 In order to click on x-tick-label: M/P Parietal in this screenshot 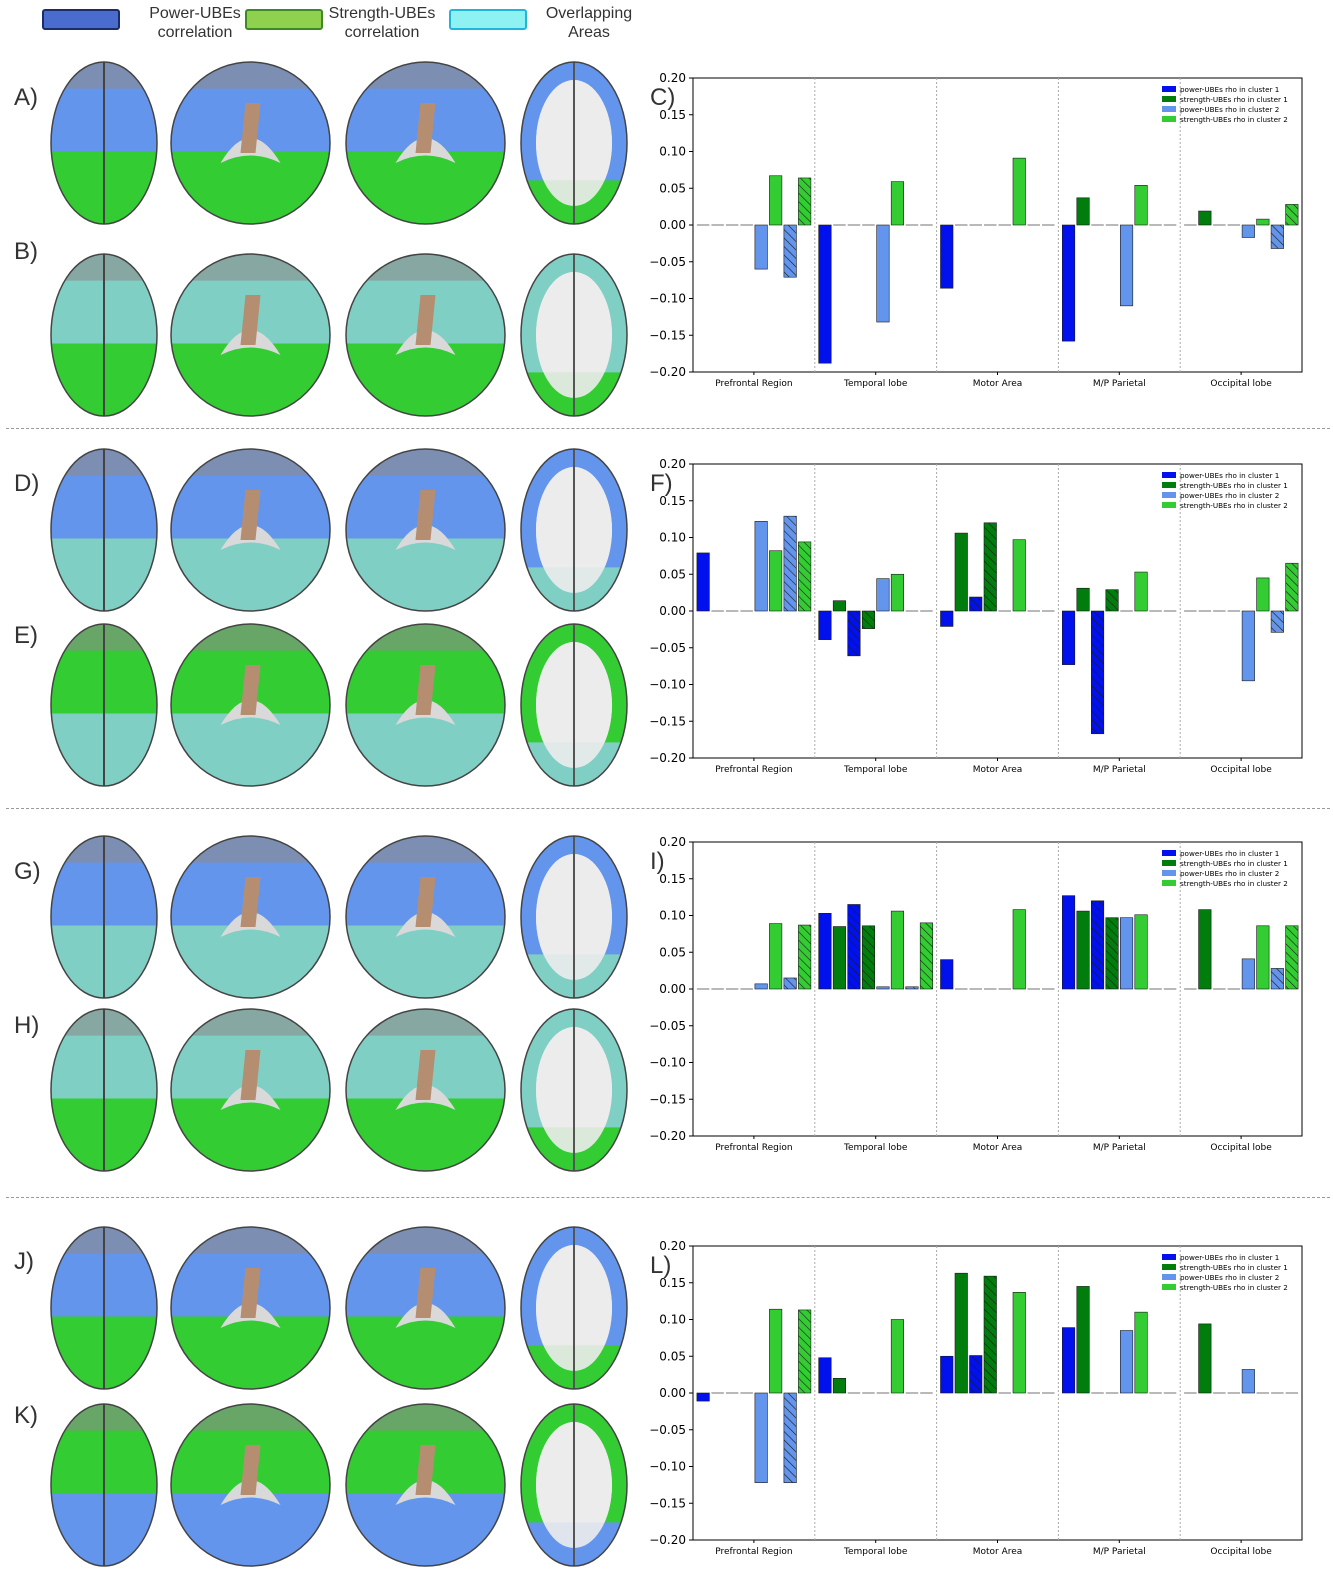, I will do `click(1119, 1552)`.